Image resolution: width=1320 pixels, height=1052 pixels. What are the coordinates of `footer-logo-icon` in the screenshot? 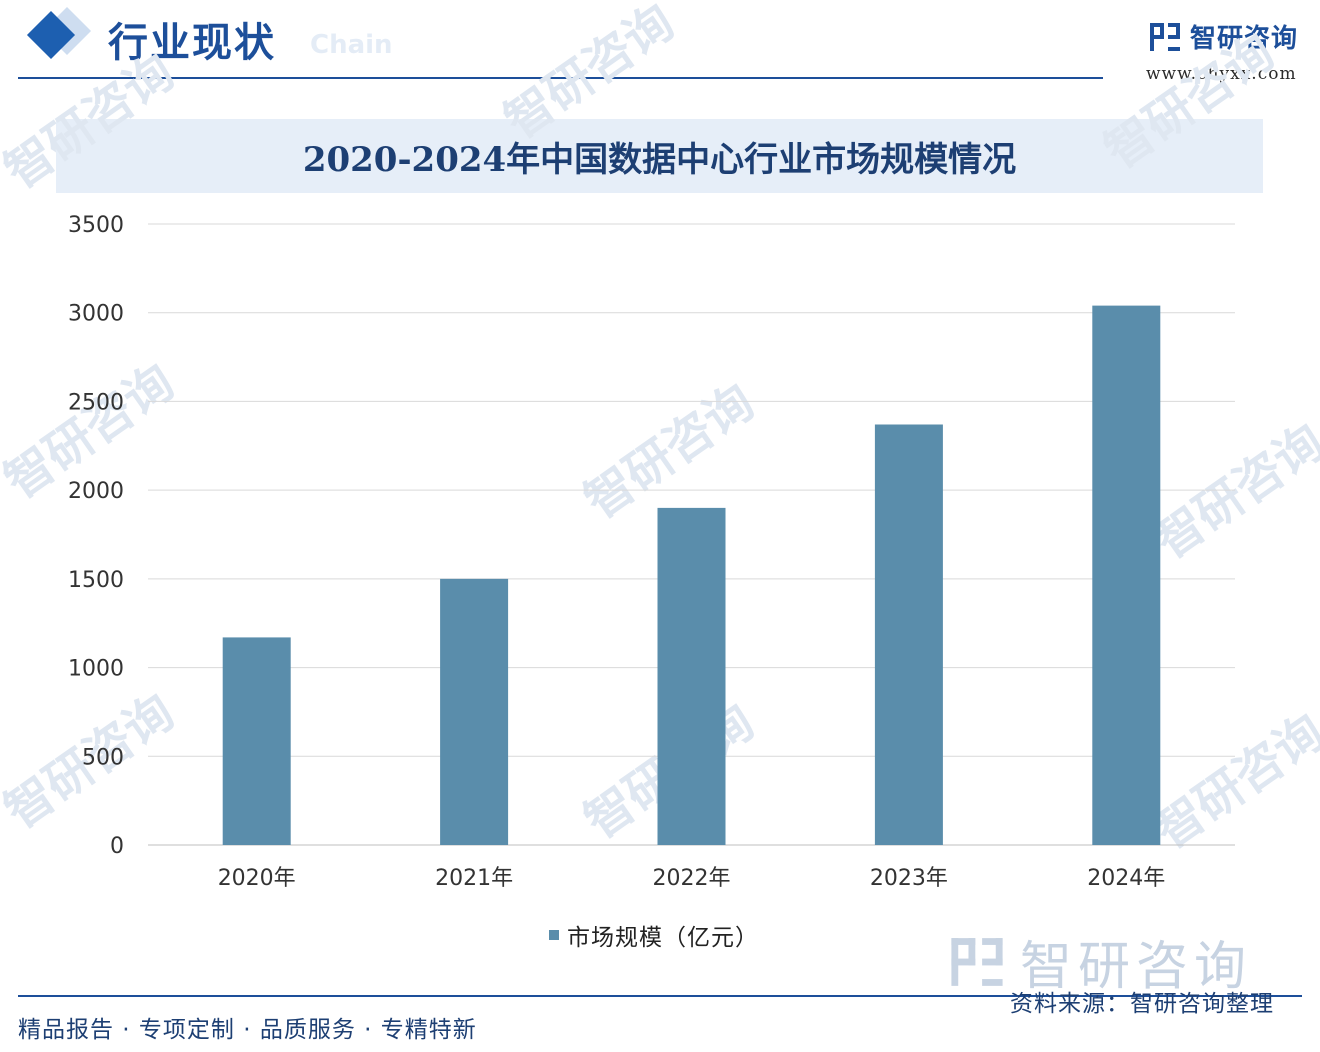 It's located at (977, 961).